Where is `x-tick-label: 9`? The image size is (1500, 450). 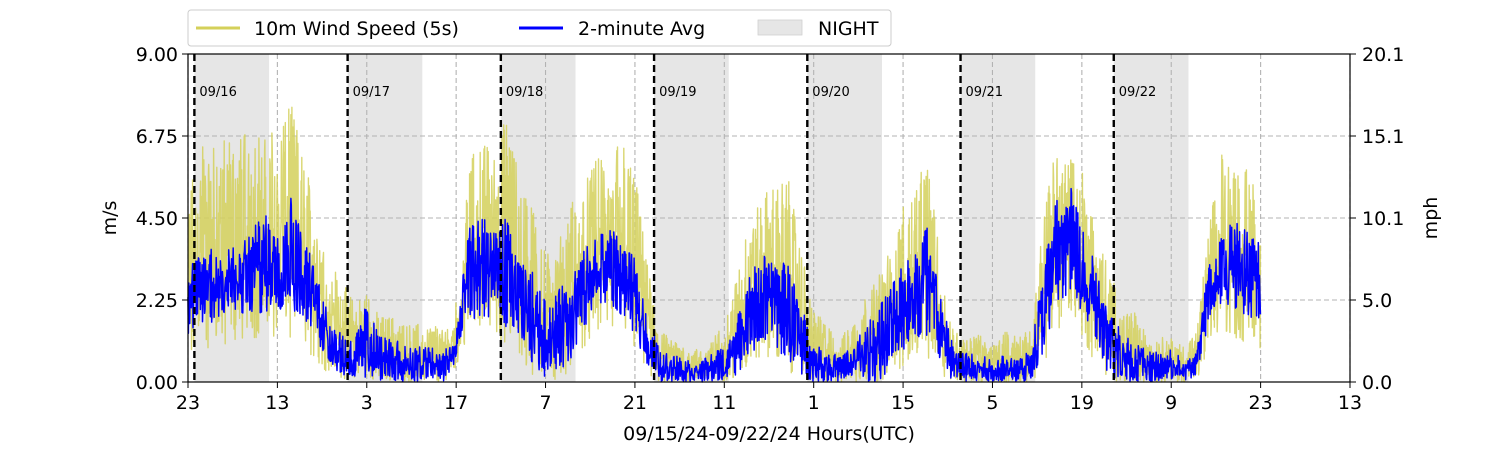 x-tick-label: 9 is located at coordinates (1171, 403).